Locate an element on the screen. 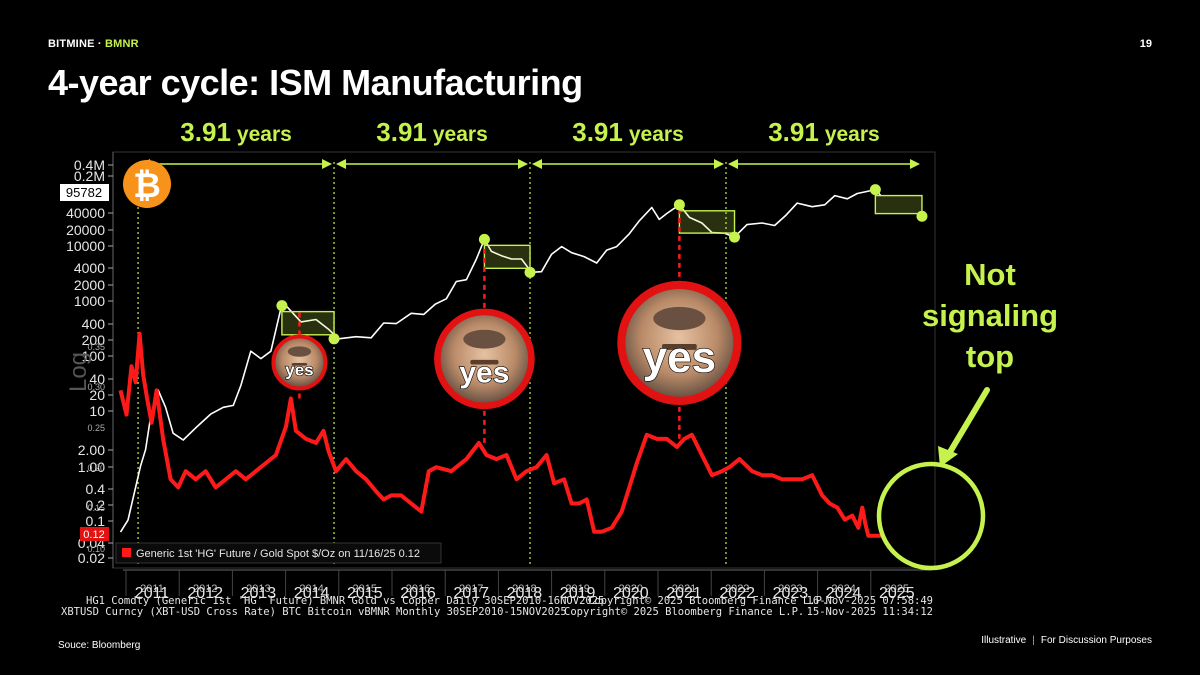  x-tick-label: 2024 is located at coordinates (844, 593).